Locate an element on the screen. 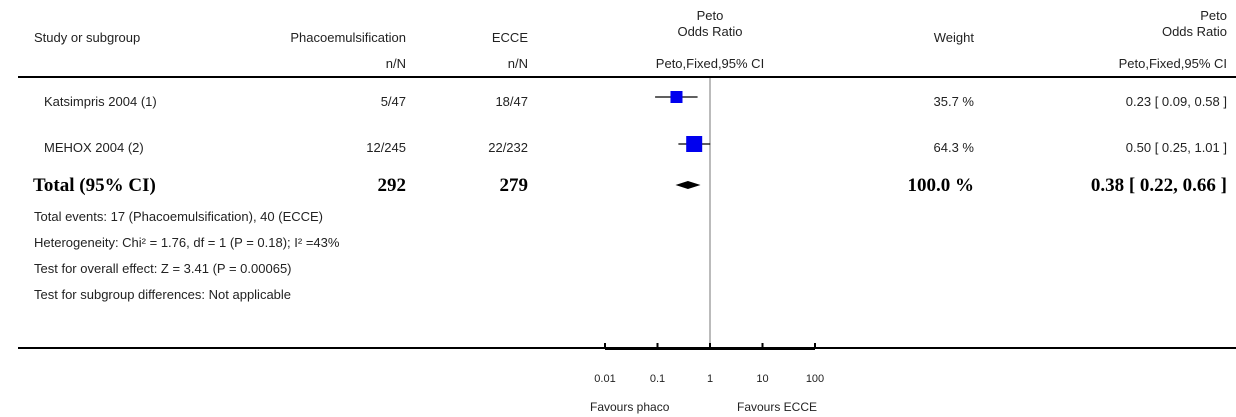 This screenshot has height=417, width=1236. header-or2-line1: Peto is located at coordinates (1213, 15).